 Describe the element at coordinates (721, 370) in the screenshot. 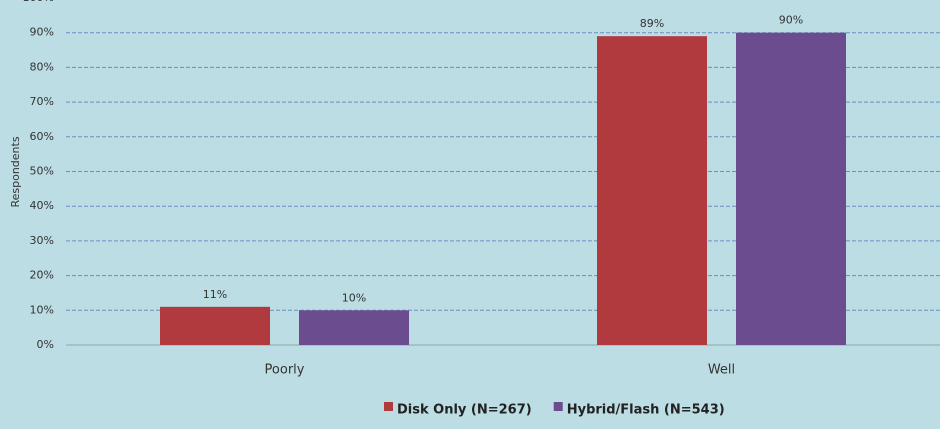

I see `x-tick-label: Well` at that location.